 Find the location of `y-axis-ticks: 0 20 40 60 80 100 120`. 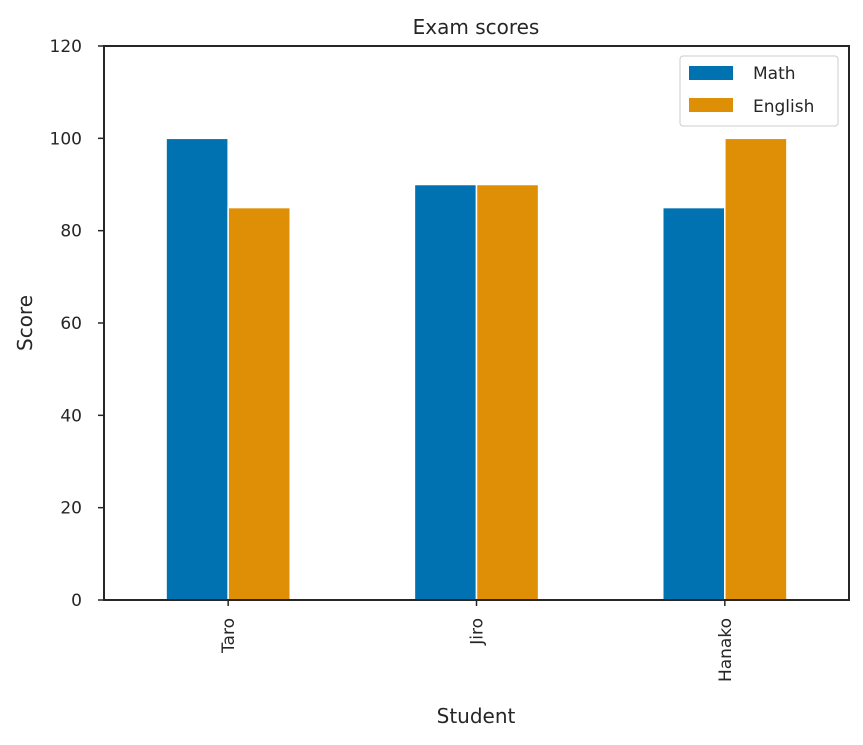

y-axis-ticks: 0 20 40 60 80 100 120 is located at coordinates (77, 324).